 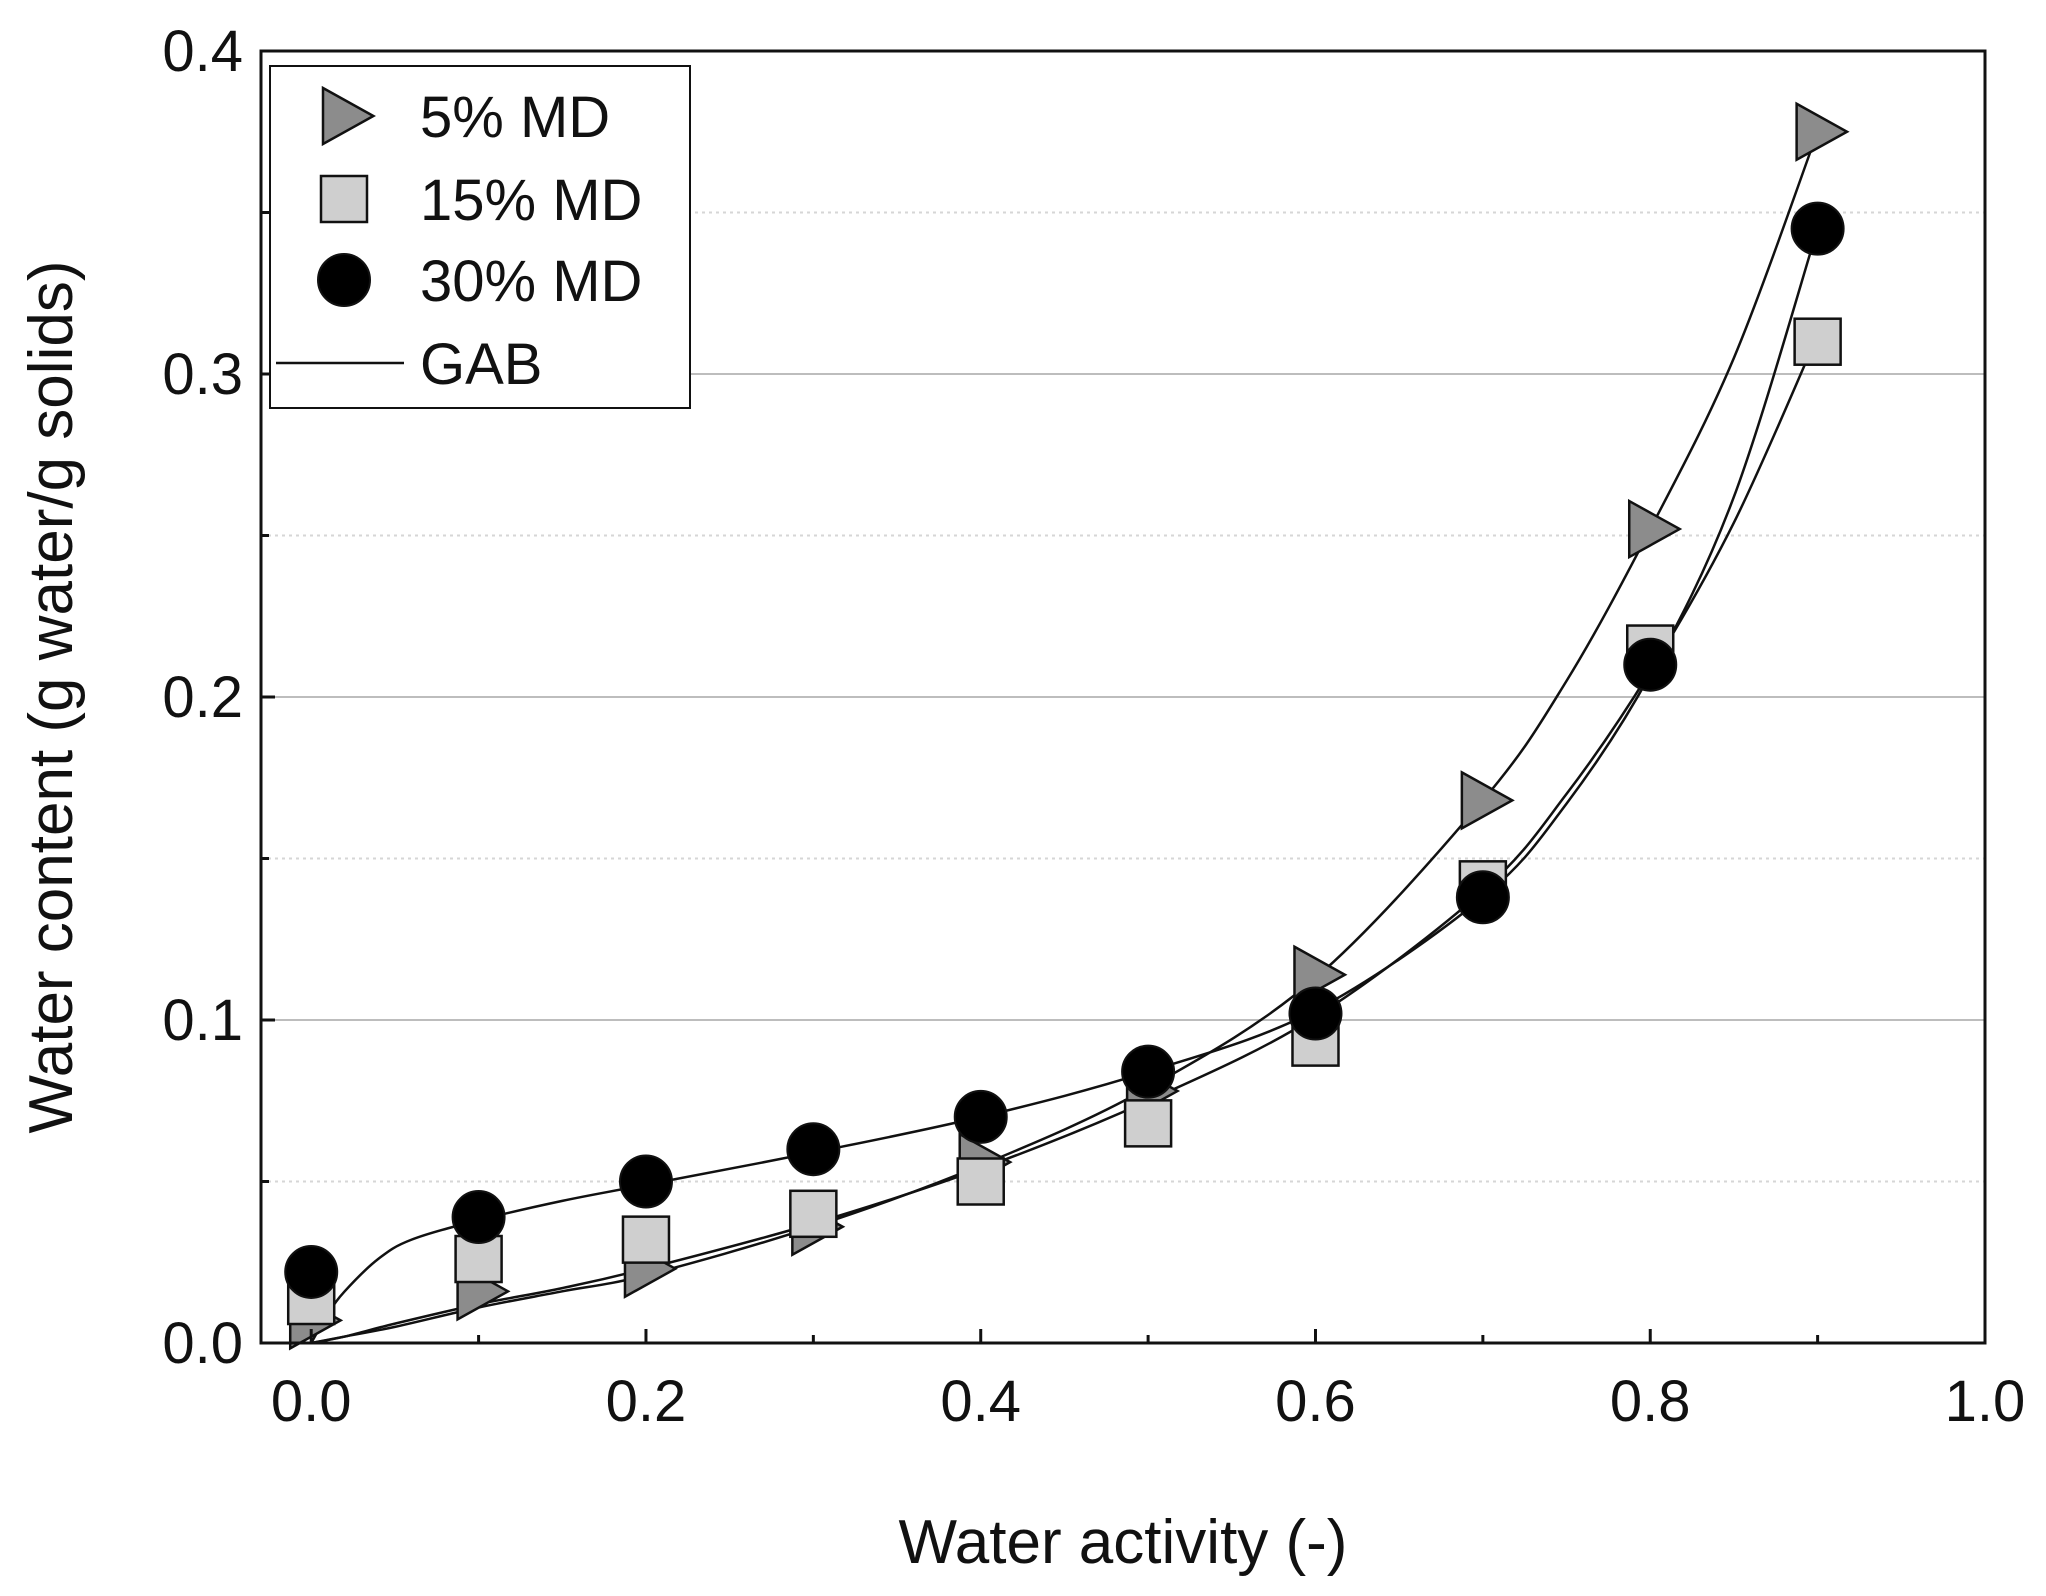 I want to click on legend: 5% MD 15% MD 30% MD GAB, so click(x=480, y=237).